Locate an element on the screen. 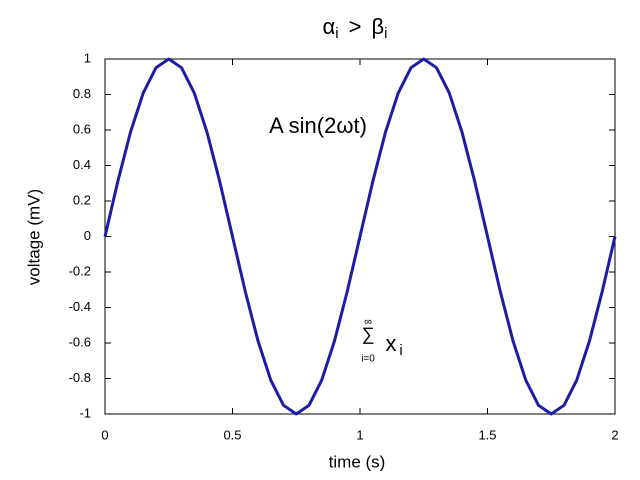 The image size is (640, 480). x-tick-label: 0 is located at coordinates (104, 434).